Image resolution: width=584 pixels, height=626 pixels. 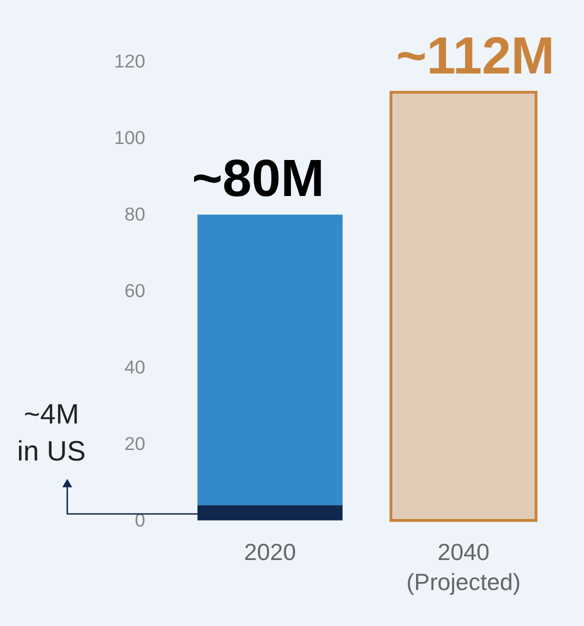 What do you see at coordinates (270, 552) in the screenshot?
I see `x-tick-label: 2020` at bounding box center [270, 552].